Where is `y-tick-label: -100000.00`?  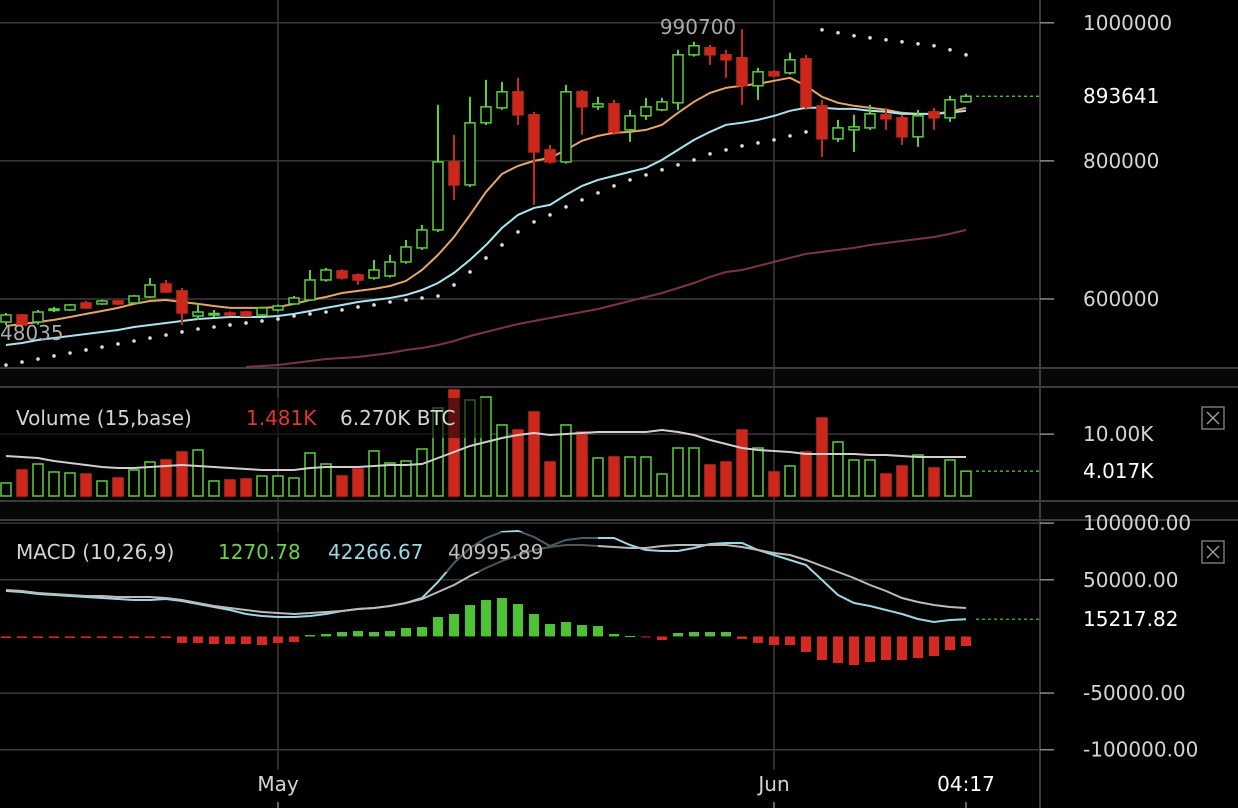 y-tick-label: -100000.00 is located at coordinates (1140, 750).